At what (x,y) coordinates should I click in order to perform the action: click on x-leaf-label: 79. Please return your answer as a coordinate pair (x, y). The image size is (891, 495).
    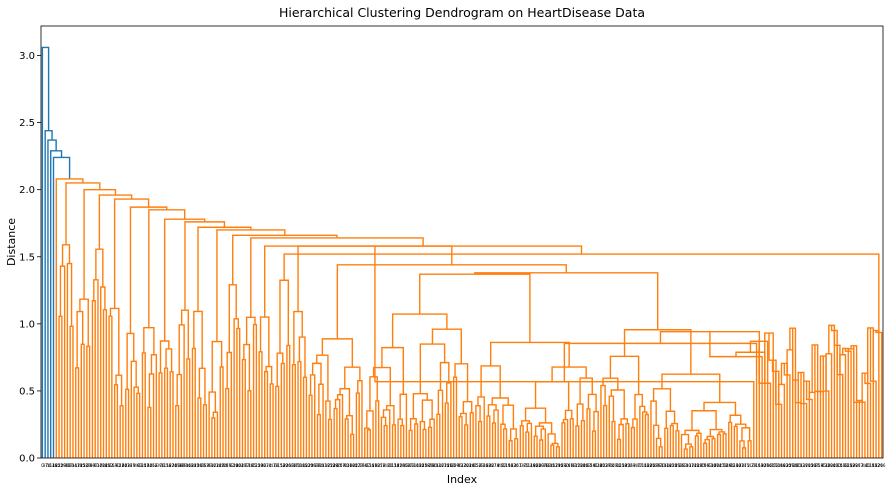
    Looking at the image, I should click on (754, 465).